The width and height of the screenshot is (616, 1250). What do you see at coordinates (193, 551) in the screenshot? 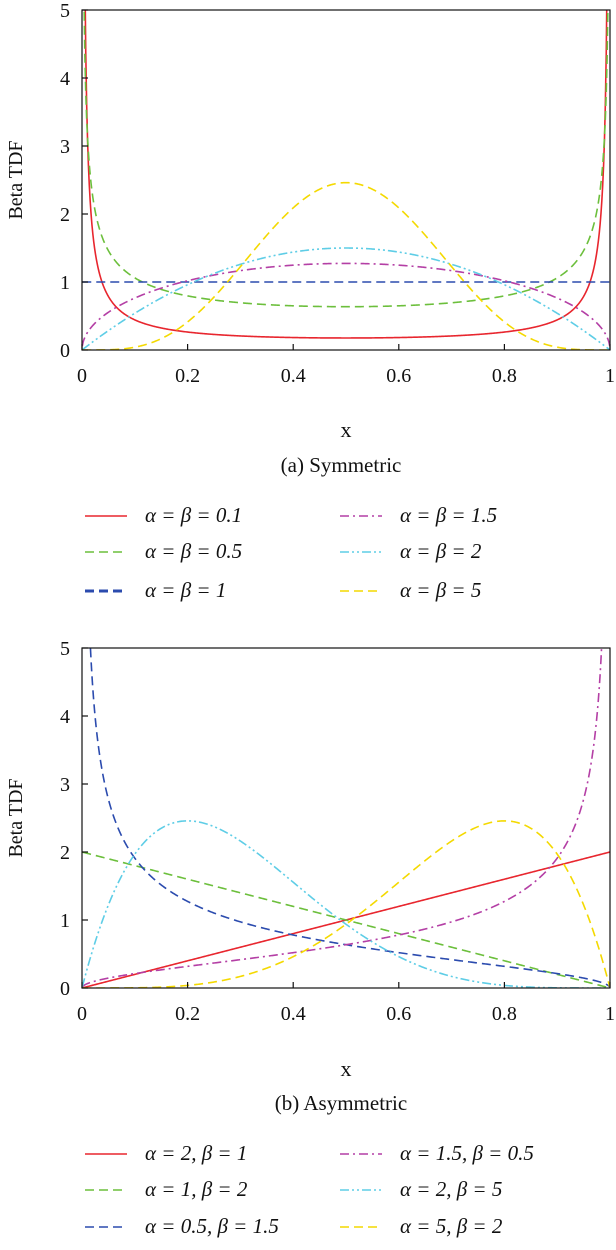
I see `legend-label: α = β = 0.5` at bounding box center [193, 551].